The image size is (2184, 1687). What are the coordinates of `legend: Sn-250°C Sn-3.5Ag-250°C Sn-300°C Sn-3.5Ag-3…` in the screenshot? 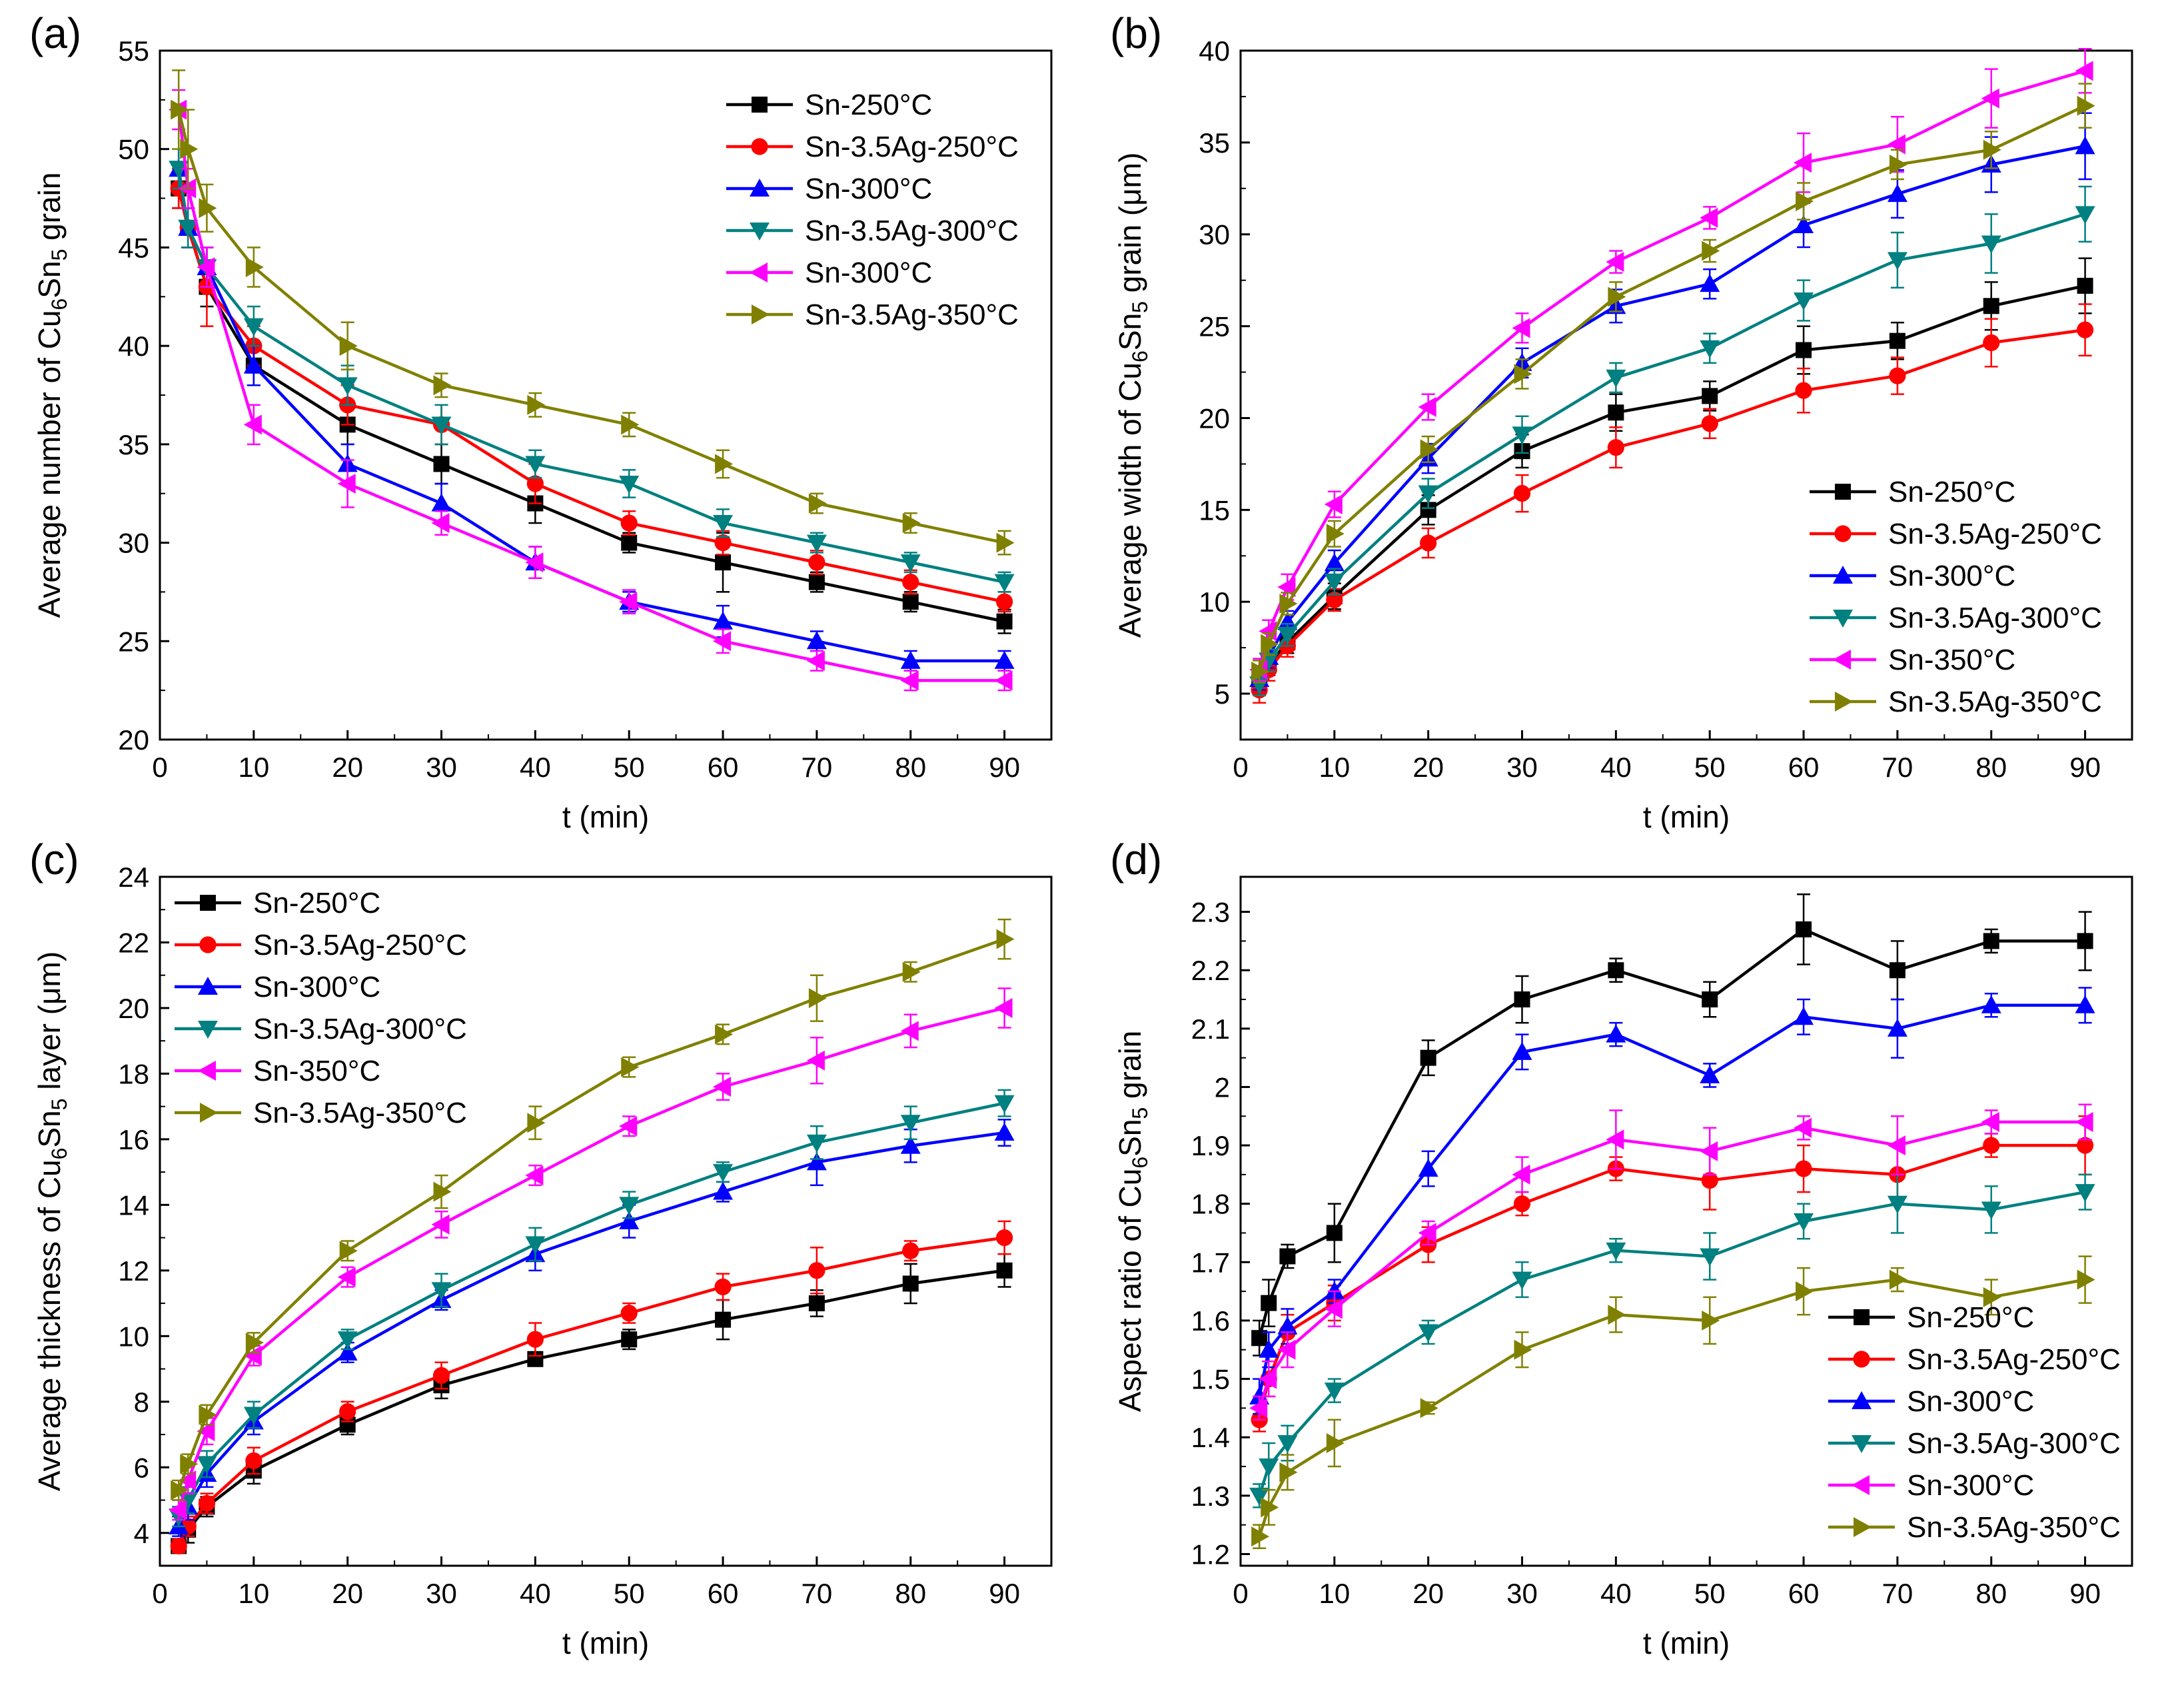 It's located at (872, 210).